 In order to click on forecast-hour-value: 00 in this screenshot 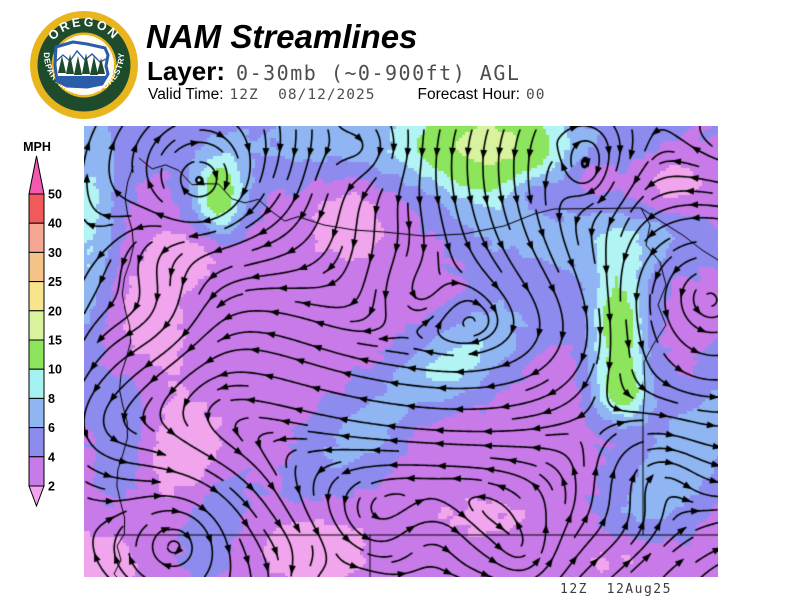, I will do `click(536, 95)`.